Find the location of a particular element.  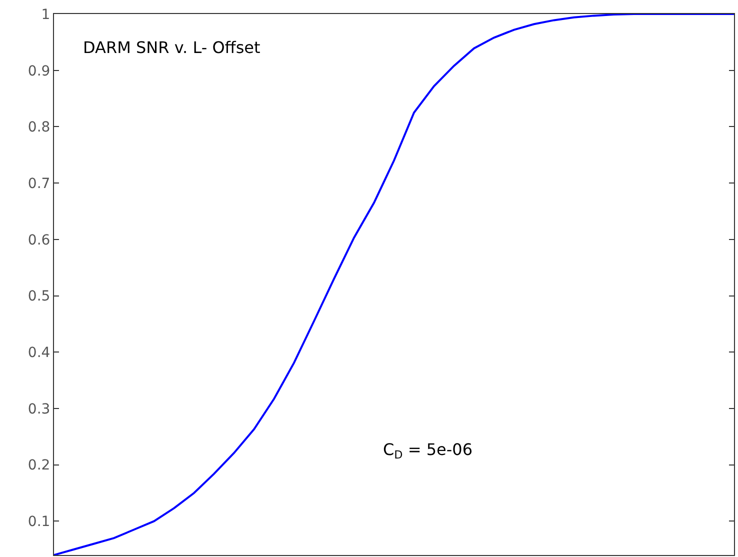

y-tick-label: 0.1 is located at coordinates (39, 522).